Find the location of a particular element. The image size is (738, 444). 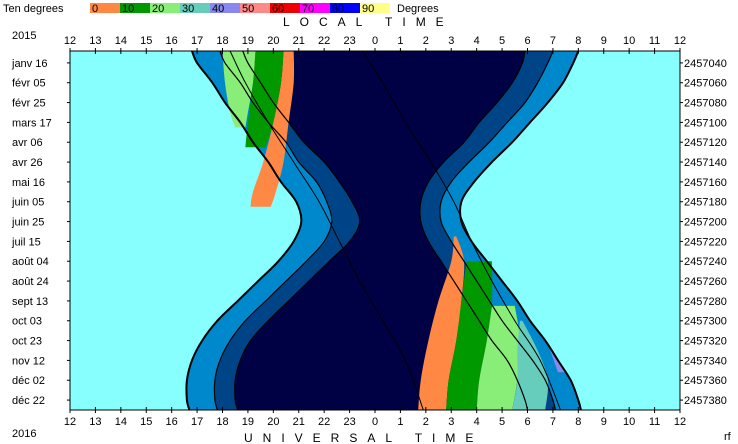

left-tick-label-6: mai 16 is located at coordinates (28, 183).